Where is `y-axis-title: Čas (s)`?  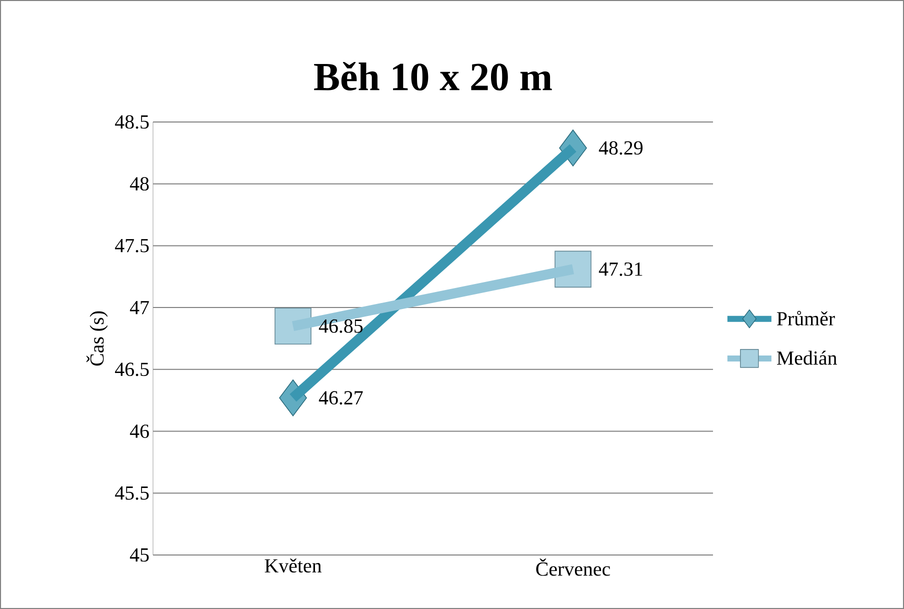 y-axis-title: Čas (s) is located at coordinates (97, 338).